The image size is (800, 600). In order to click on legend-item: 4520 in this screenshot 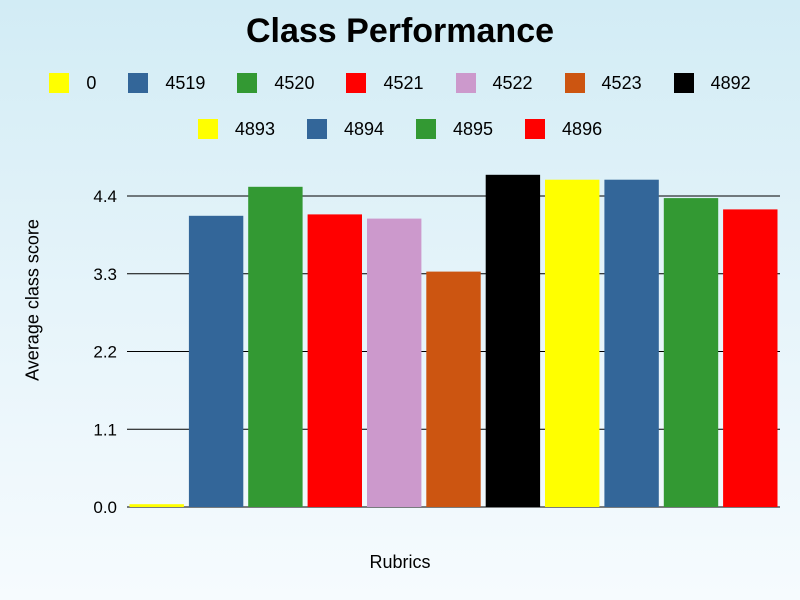, I will do `click(275, 83)`.